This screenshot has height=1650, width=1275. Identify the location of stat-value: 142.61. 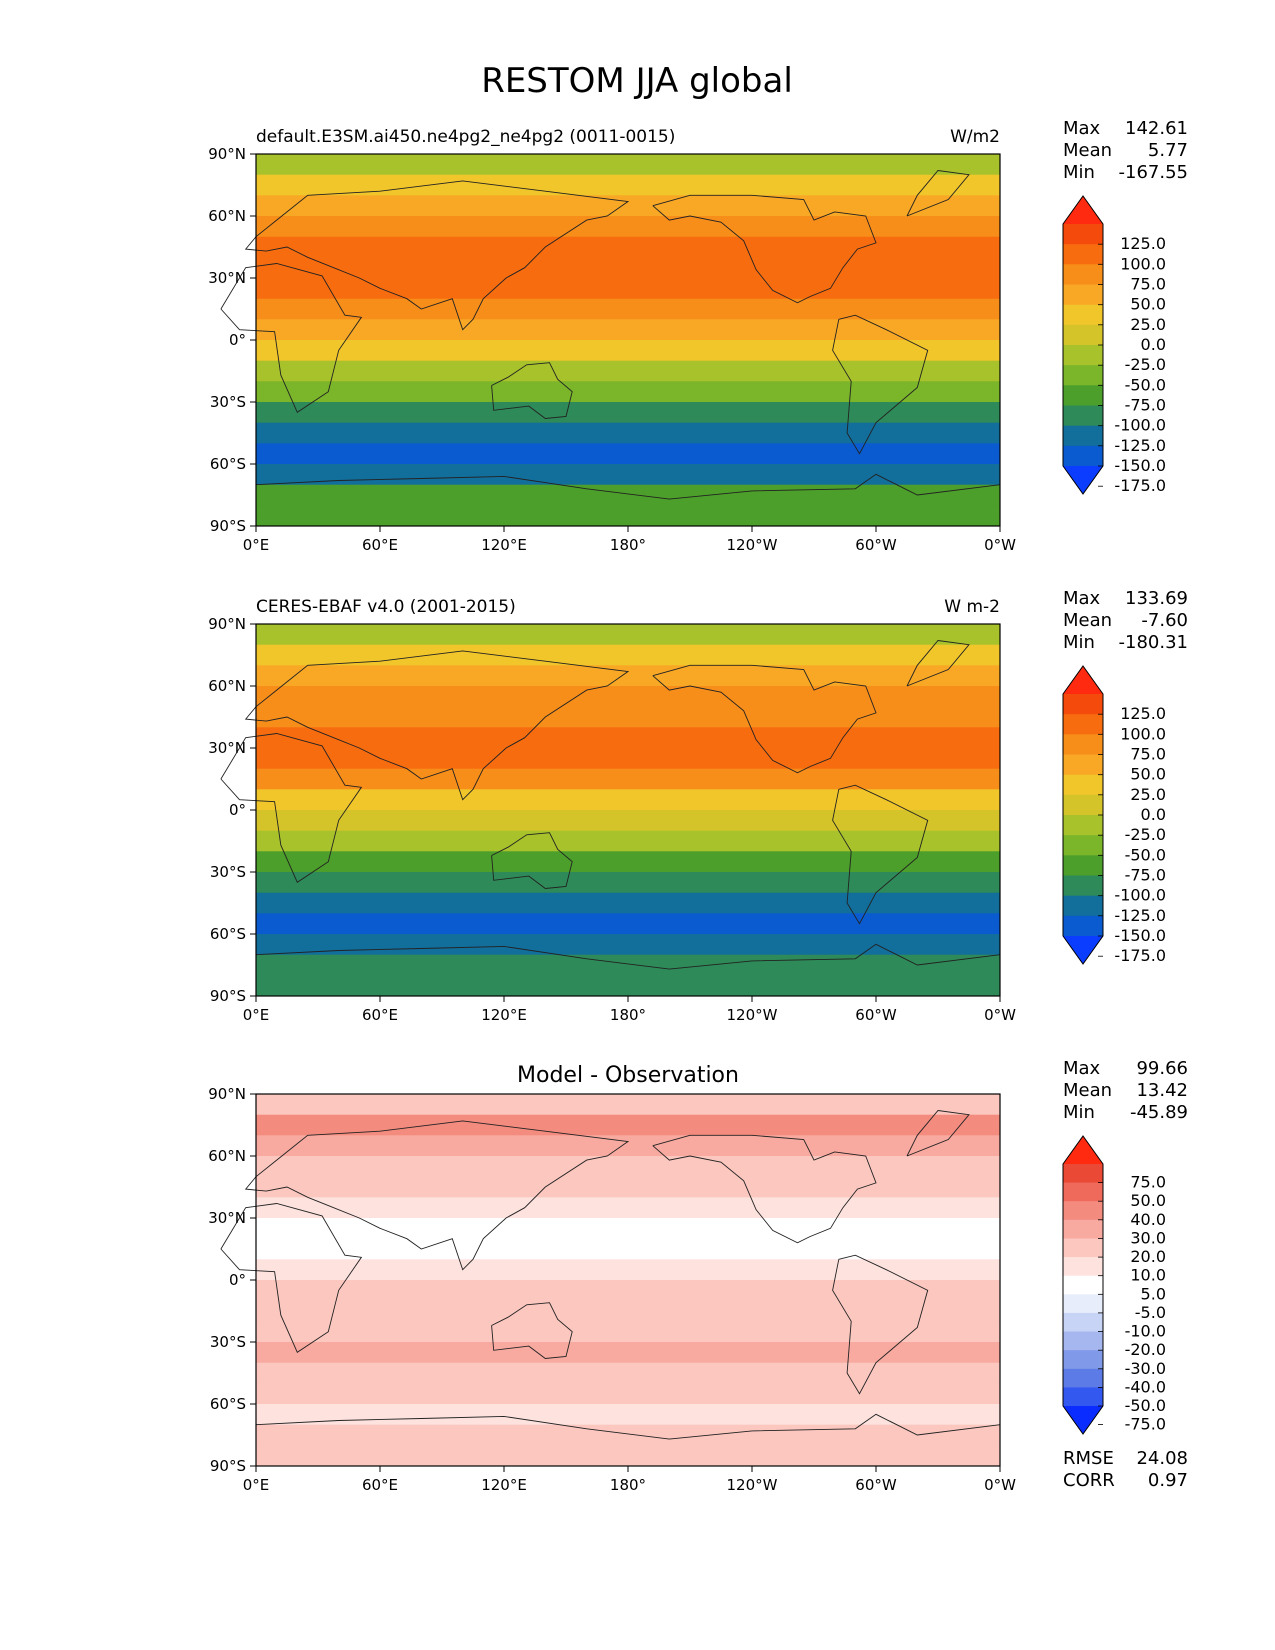
(1156, 128).